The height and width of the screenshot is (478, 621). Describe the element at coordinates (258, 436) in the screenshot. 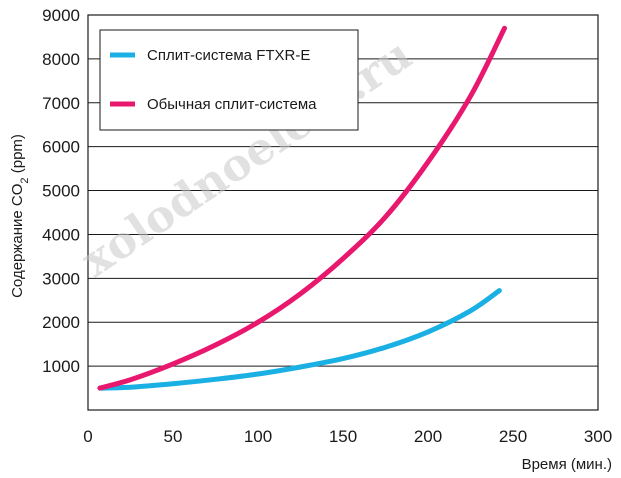

I see `x-tick-100: 100` at that location.